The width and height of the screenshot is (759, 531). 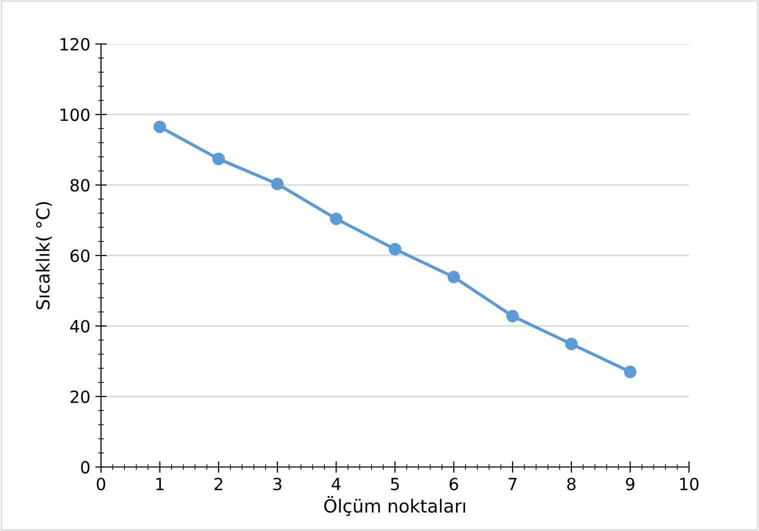 What do you see at coordinates (160, 484) in the screenshot?
I see `x-tick-label: 1` at bounding box center [160, 484].